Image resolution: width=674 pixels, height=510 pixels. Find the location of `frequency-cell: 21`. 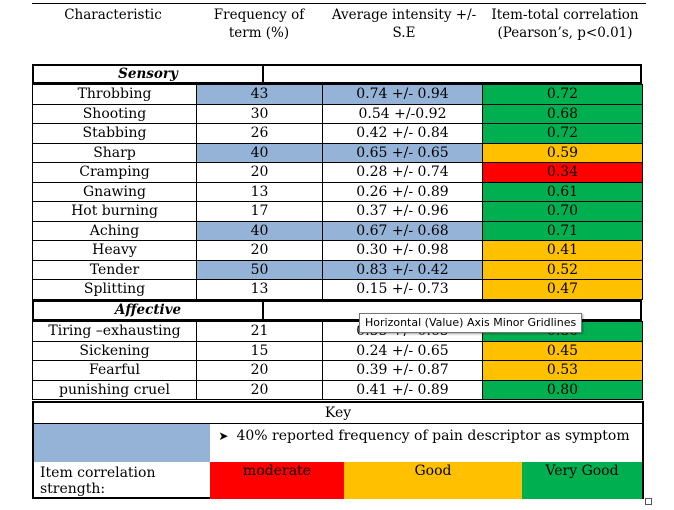

frequency-cell: 21 is located at coordinates (259, 331).